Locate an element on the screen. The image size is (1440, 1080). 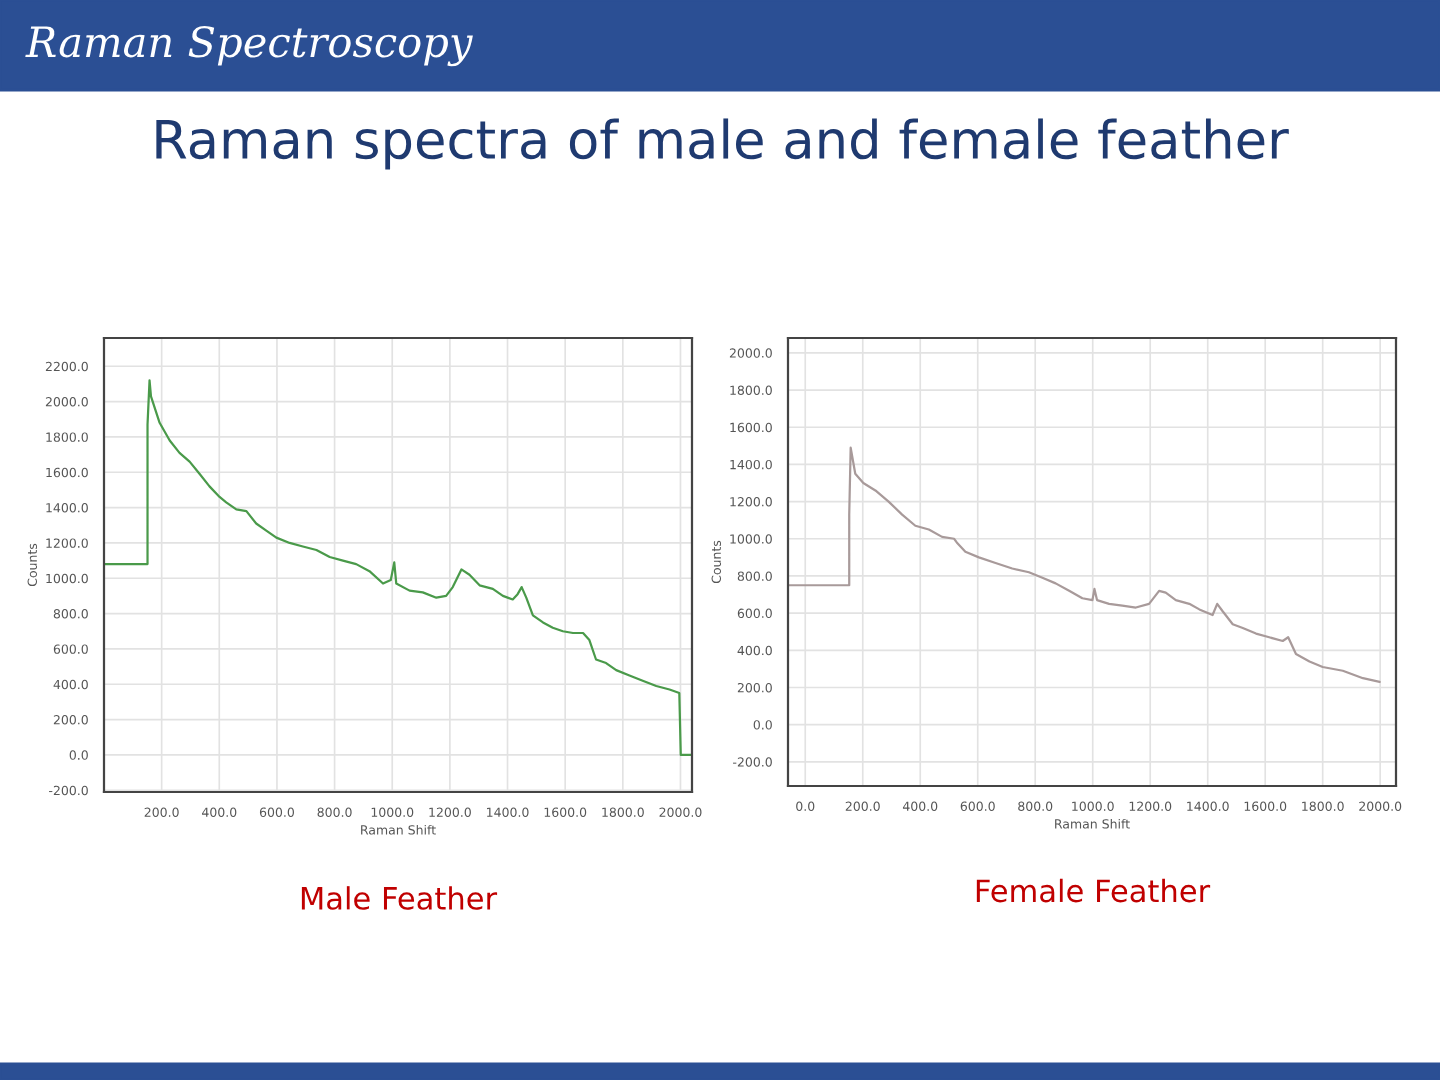
chart-subtitle: Raman spectra of male and female feather is located at coordinates (722, 144).